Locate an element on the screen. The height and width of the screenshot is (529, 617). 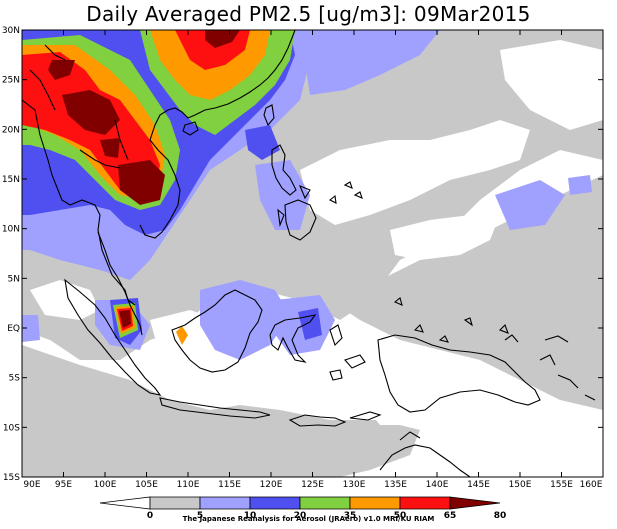
colorbar-tick-label: 20 is located at coordinates (300, 516).